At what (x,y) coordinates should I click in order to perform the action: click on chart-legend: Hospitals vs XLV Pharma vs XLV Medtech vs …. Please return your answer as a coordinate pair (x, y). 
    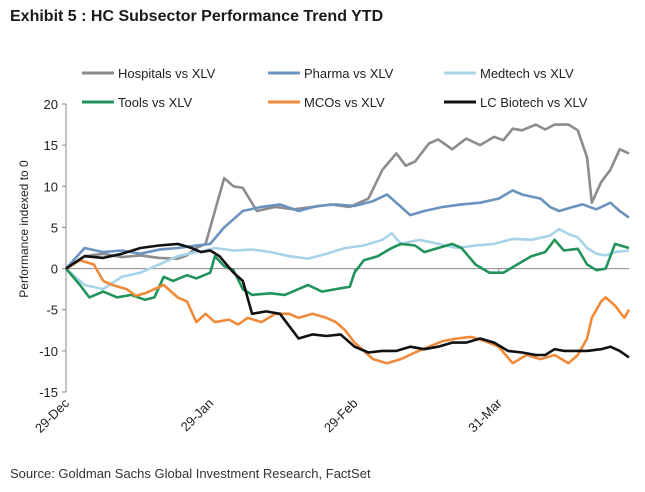
    Looking at the image, I should click on (335, 88).